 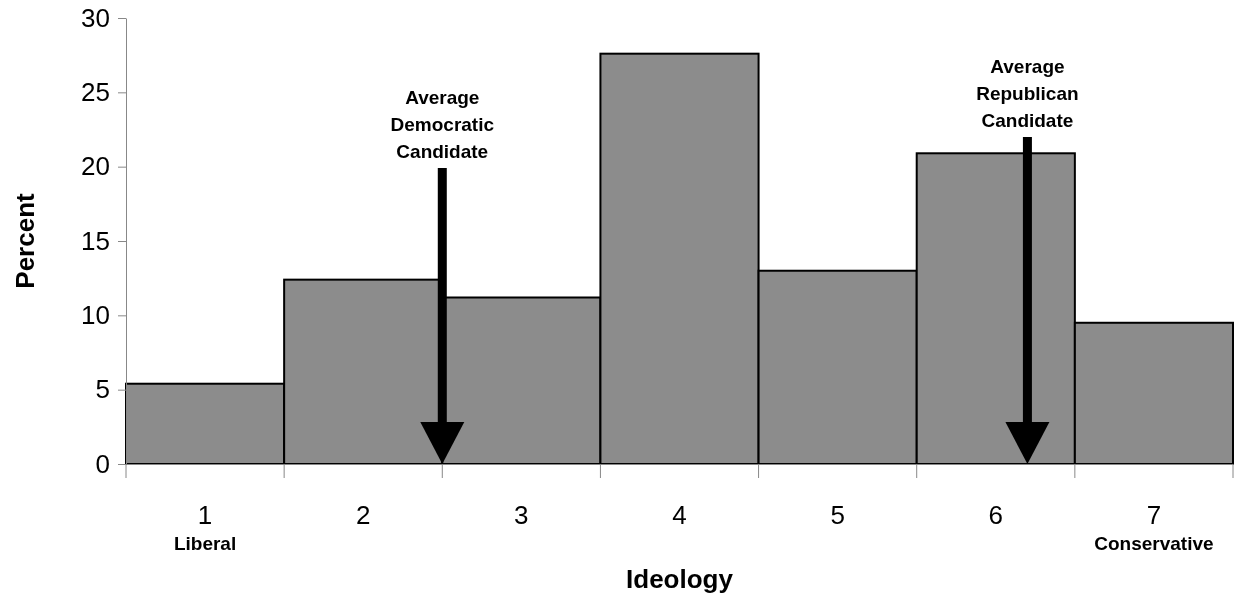 What do you see at coordinates (996, 515) in the screenshot?
I see `x-tick-label: 6` at bounding box center [996, 515].